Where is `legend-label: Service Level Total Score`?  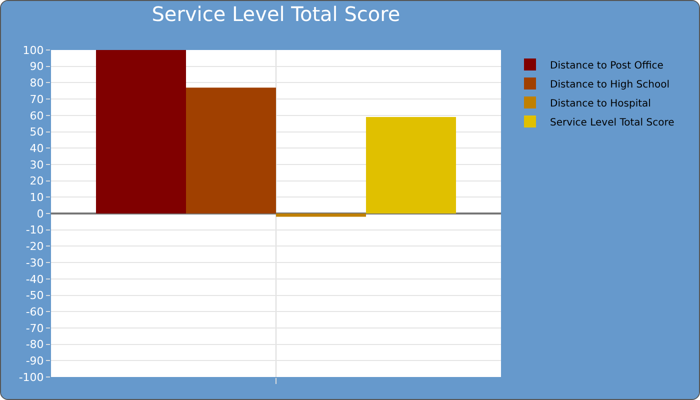
legend-label: Service Level Total Score is located at coordinates (612, 122).